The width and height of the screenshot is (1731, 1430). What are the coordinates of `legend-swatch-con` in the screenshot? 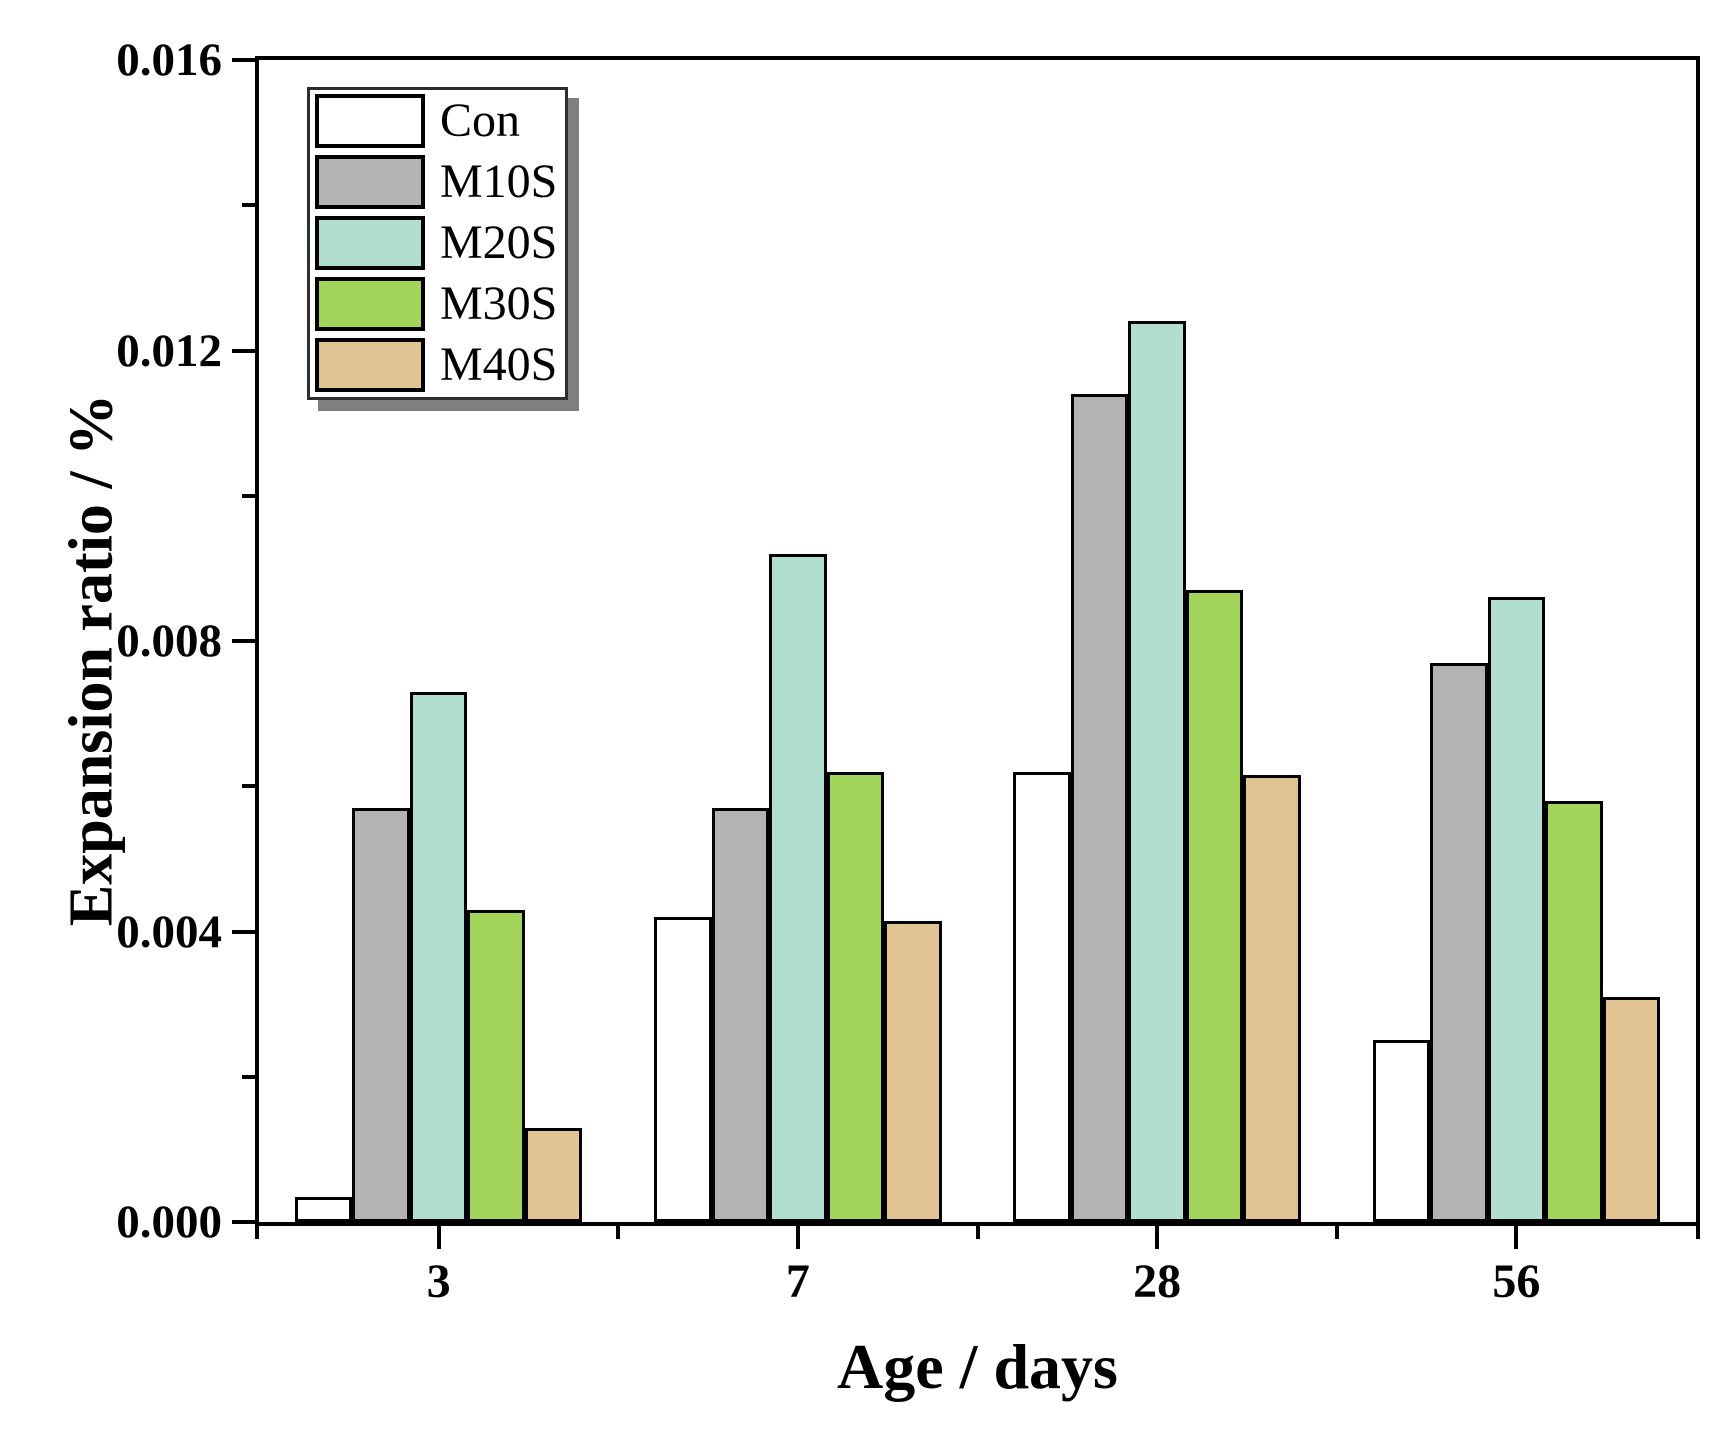 It's located at (370, 121).